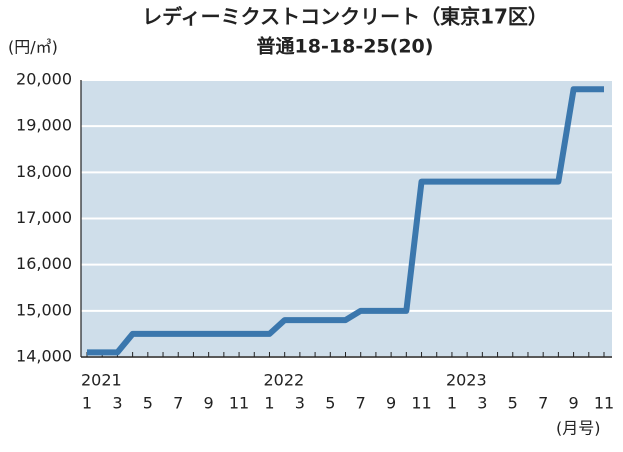 Image resolution: width=623 pixels, height=452 pixels. Describe the element at coordinates (44, 171) in the screenshot. I see `y-tick-label: 18,000` at that location.